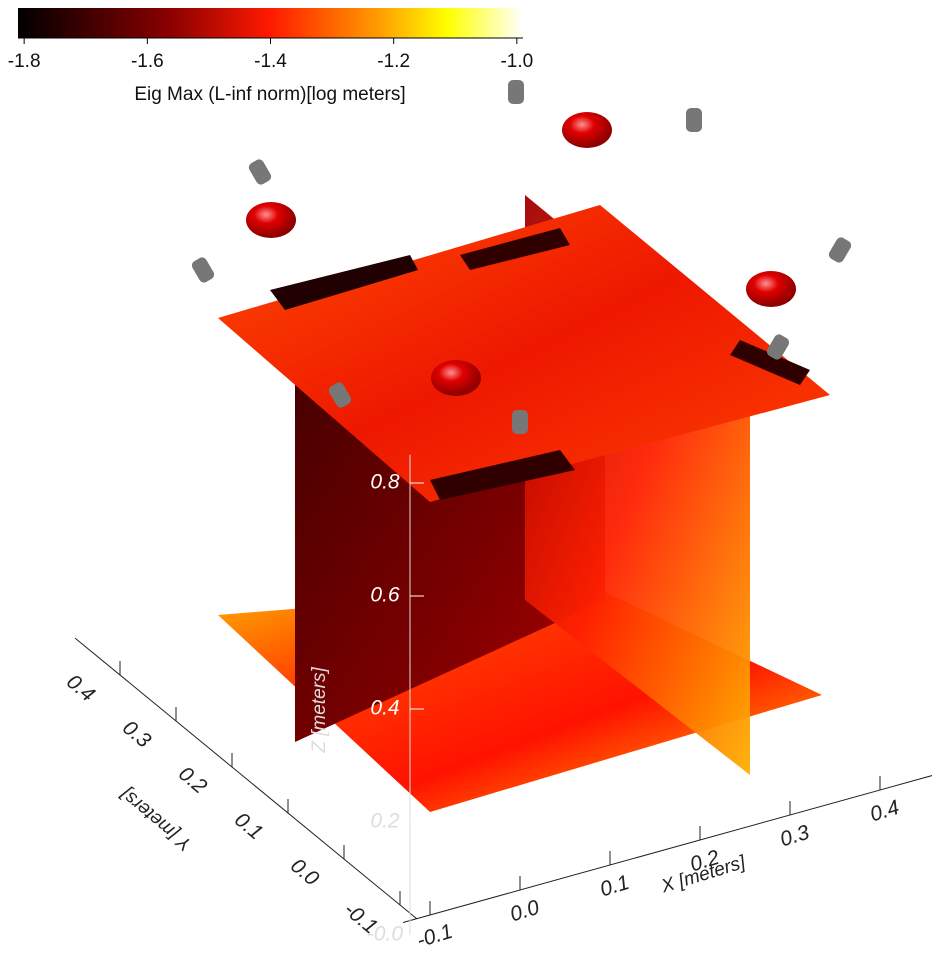 The height and width of the screenshot is (956, 932). I want to click on colorbar-label: Eig Max (L-inf norm)[log meters], so click(269, 94).